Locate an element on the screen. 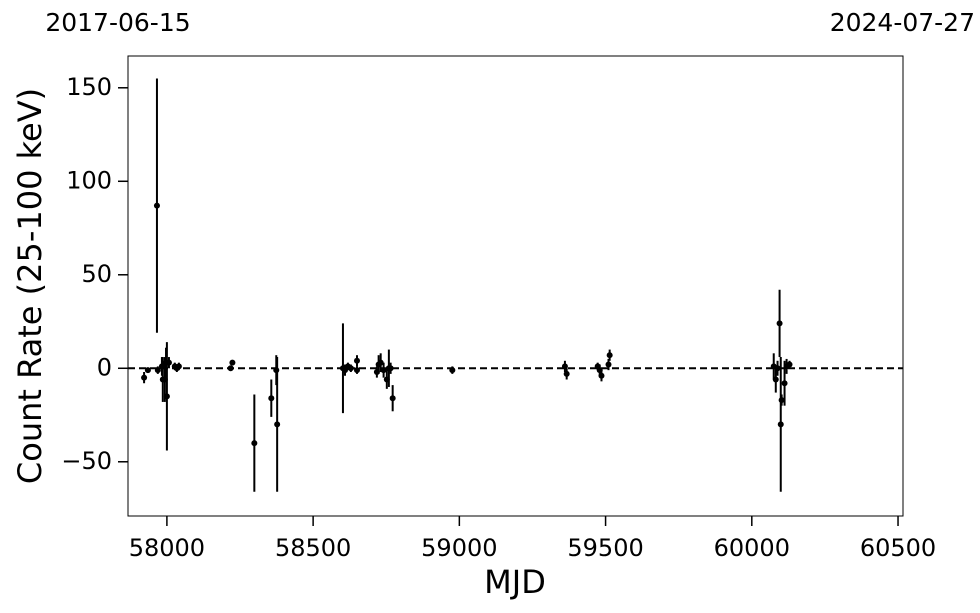 This screenshot has width=980, height=613. y-tick-label: 150 is located at coordinates (89, 87).